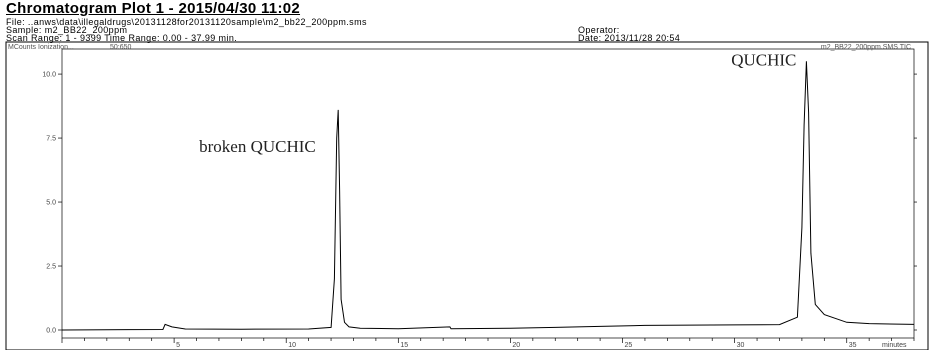  Describe the element at coordinates (404, 345) in the screenshot. I see `x-tick-label: 15` at that location.